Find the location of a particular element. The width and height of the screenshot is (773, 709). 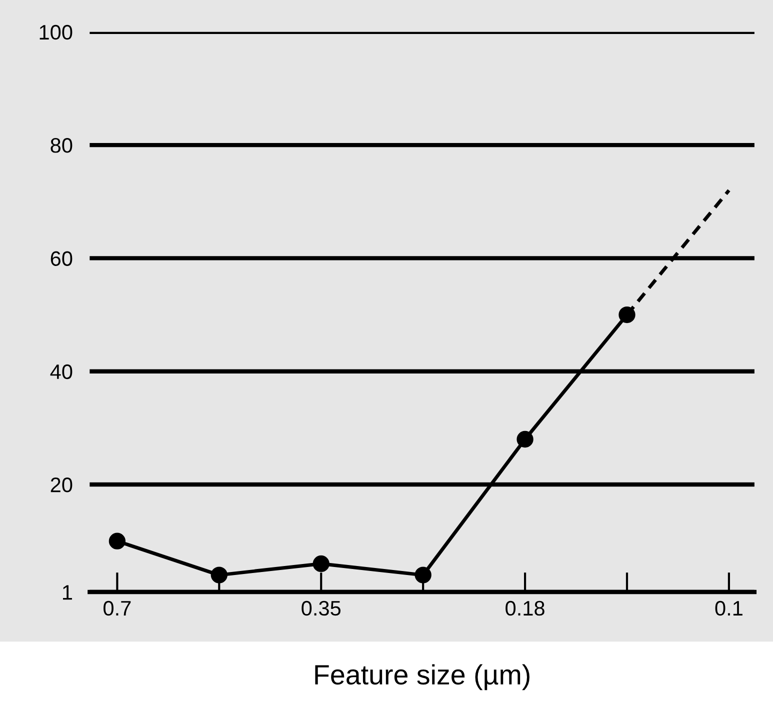

x-tick-label: 0.18 is located at coordinates (525, 608).